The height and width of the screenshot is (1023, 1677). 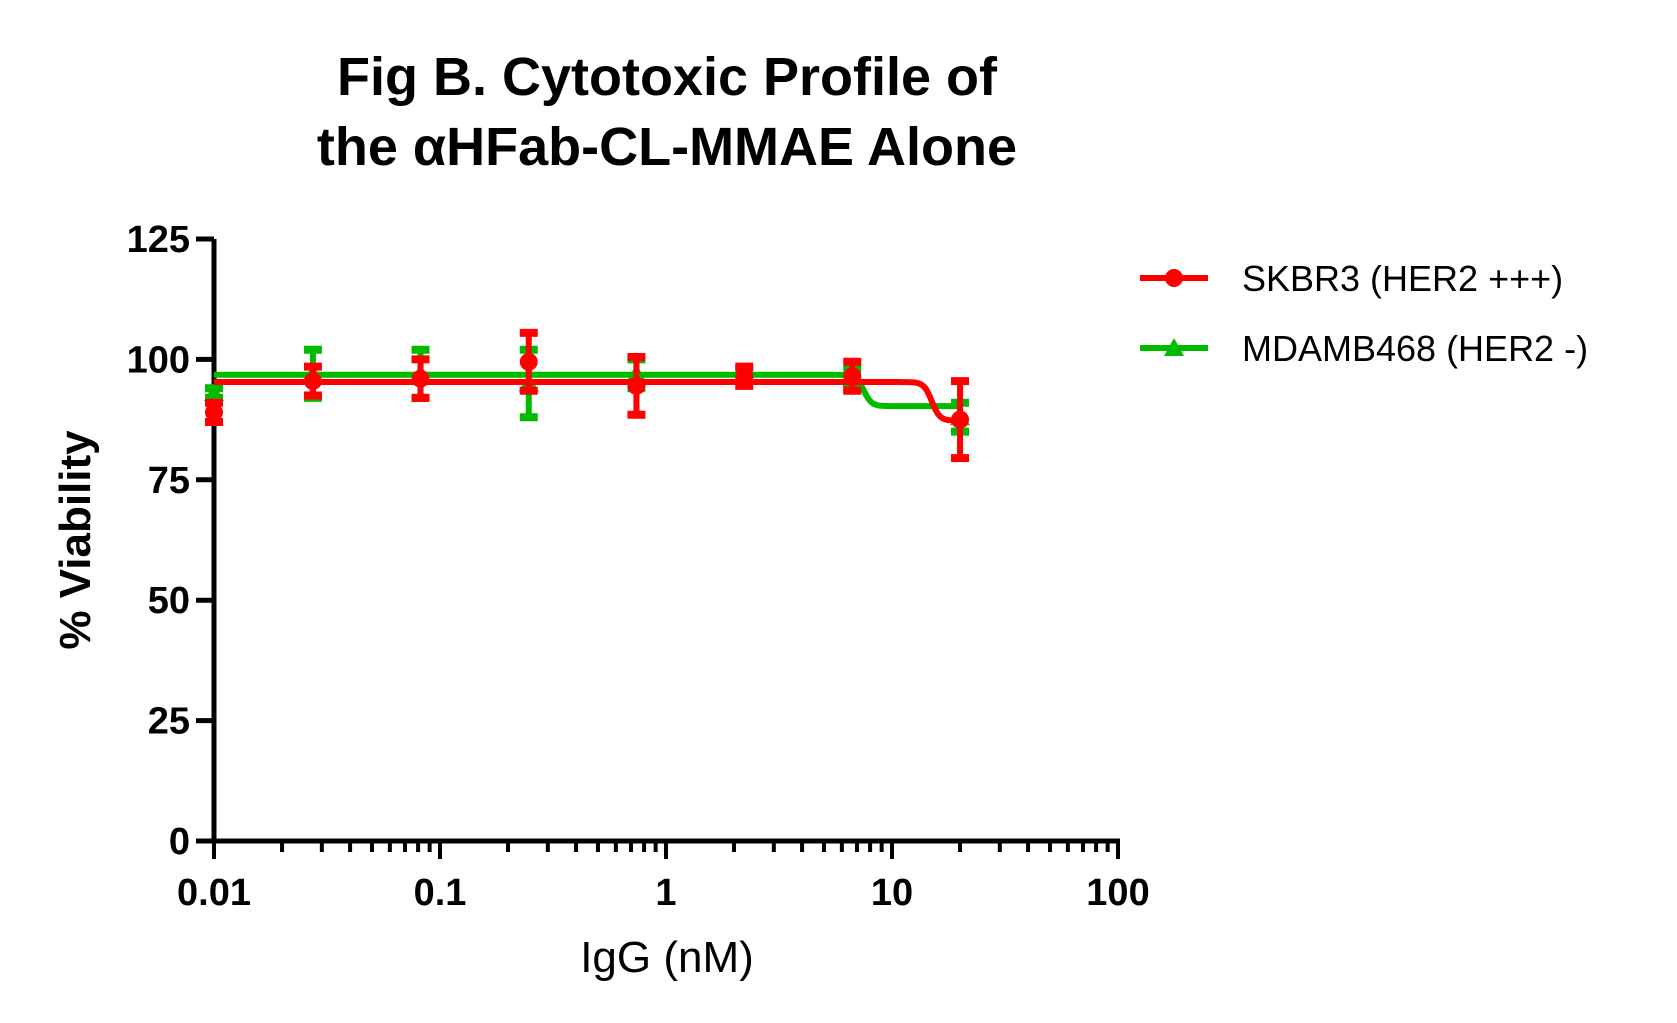 What do you see at coordinates (158, 240) in the screenshot?
I see `y-tick-label: 125` at bounding box center [158, 240].